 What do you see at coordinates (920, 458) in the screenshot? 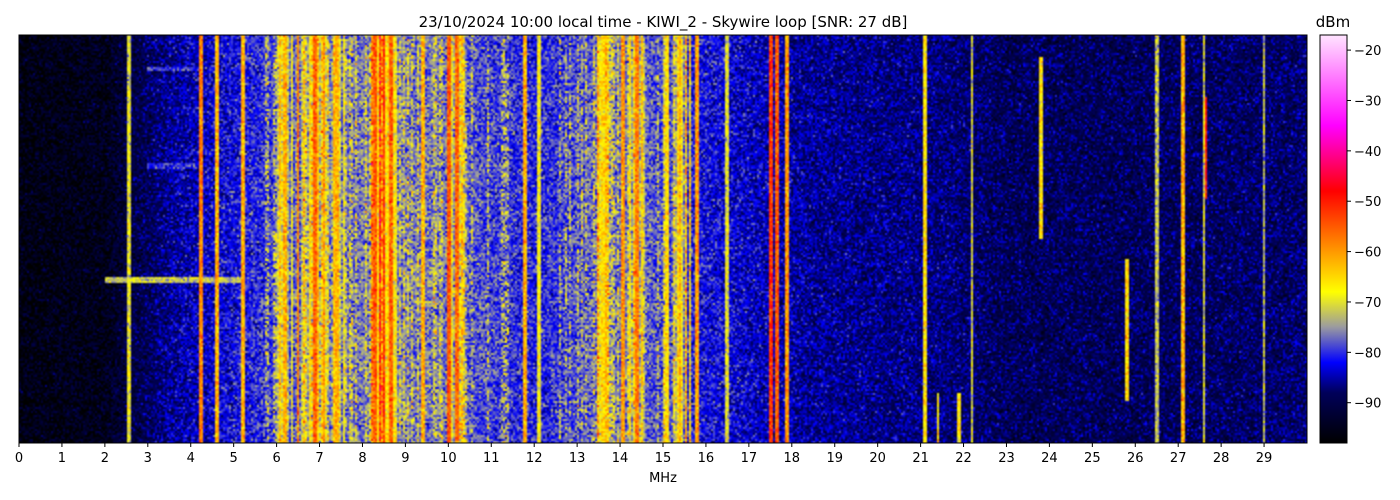
I see `x-tick-label: 21` at bounding box center [920, 458].